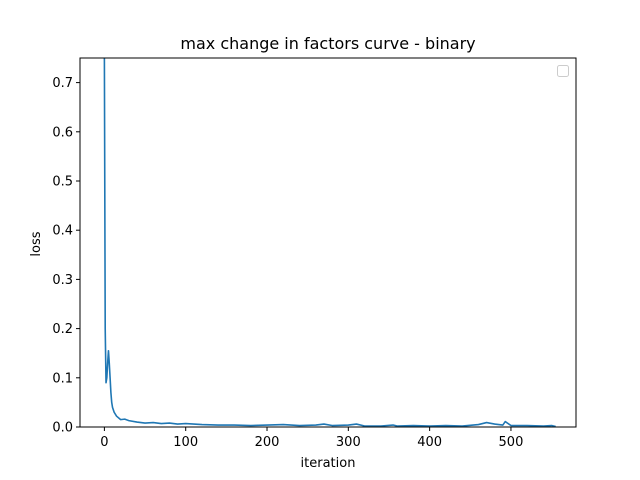 Image resolution: width=640 pixels, height=480 pixels. What do you see at coordinates (327, 43) in the screenshot?
I see `chart-title: max change in factors curve - binary` at bounding box center [327, 43].